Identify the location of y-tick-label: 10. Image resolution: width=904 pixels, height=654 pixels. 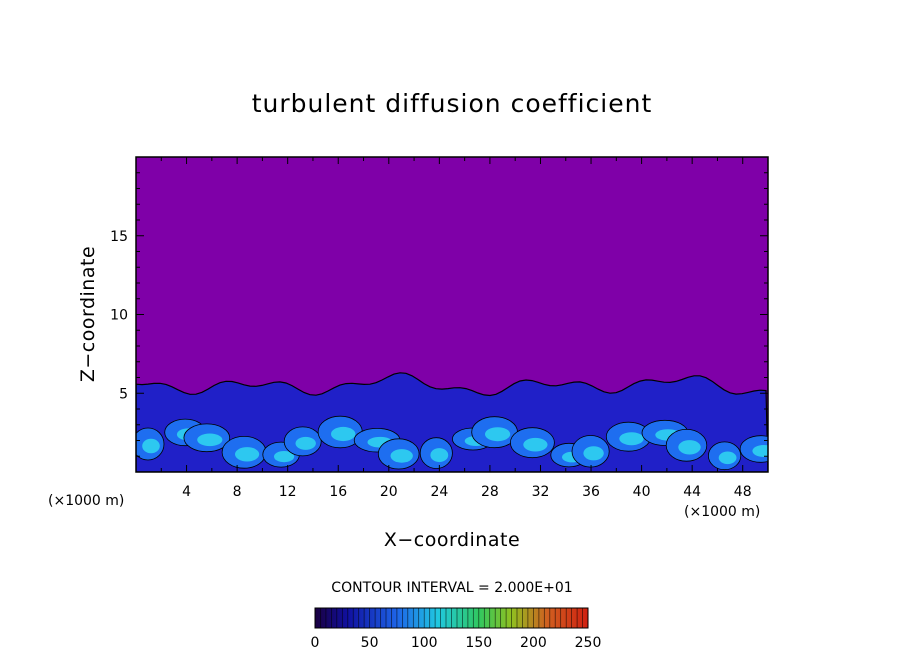
(119, 316).